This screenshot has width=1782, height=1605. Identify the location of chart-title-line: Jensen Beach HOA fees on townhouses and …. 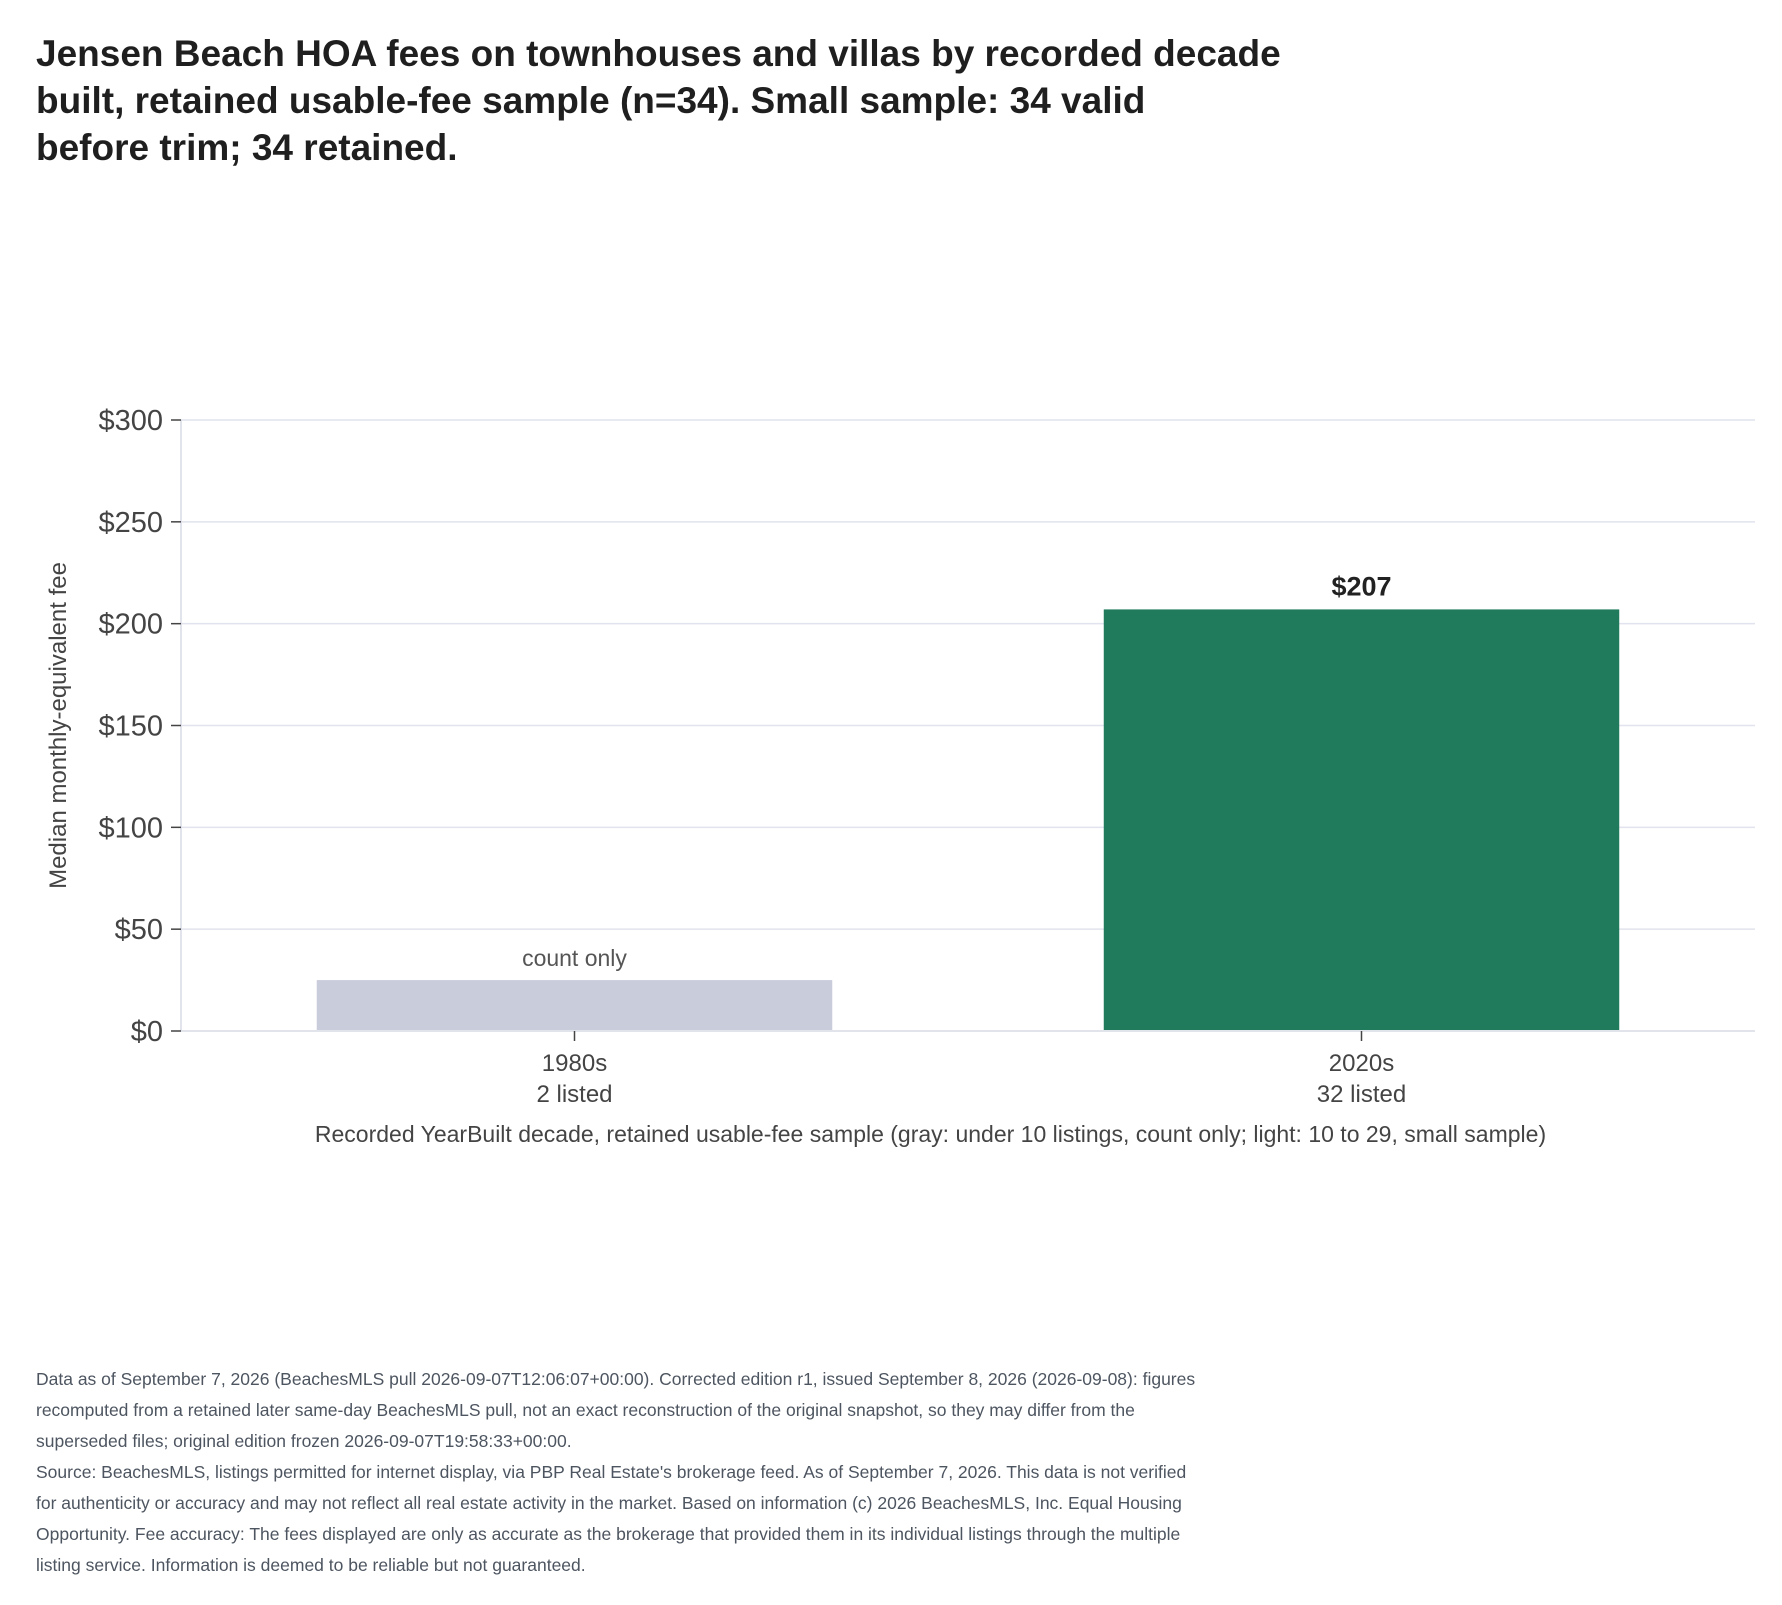
(658, 53).